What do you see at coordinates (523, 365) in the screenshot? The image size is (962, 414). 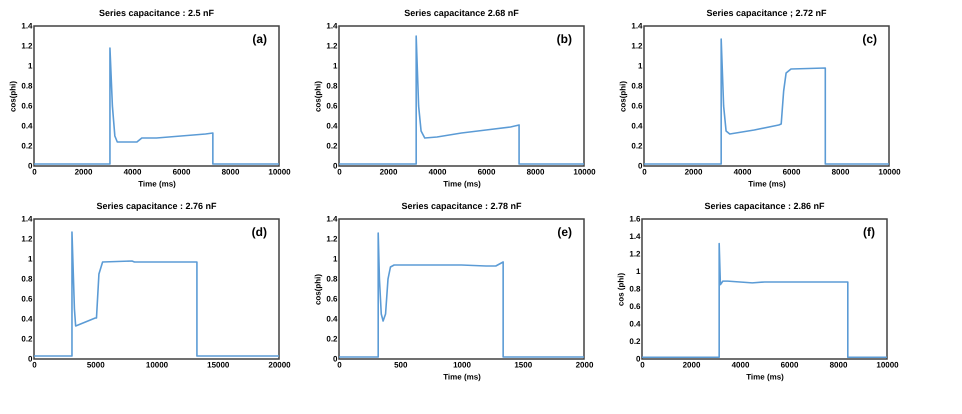 I see `x-tick-label: 1500` at bounding box center [523, 365].